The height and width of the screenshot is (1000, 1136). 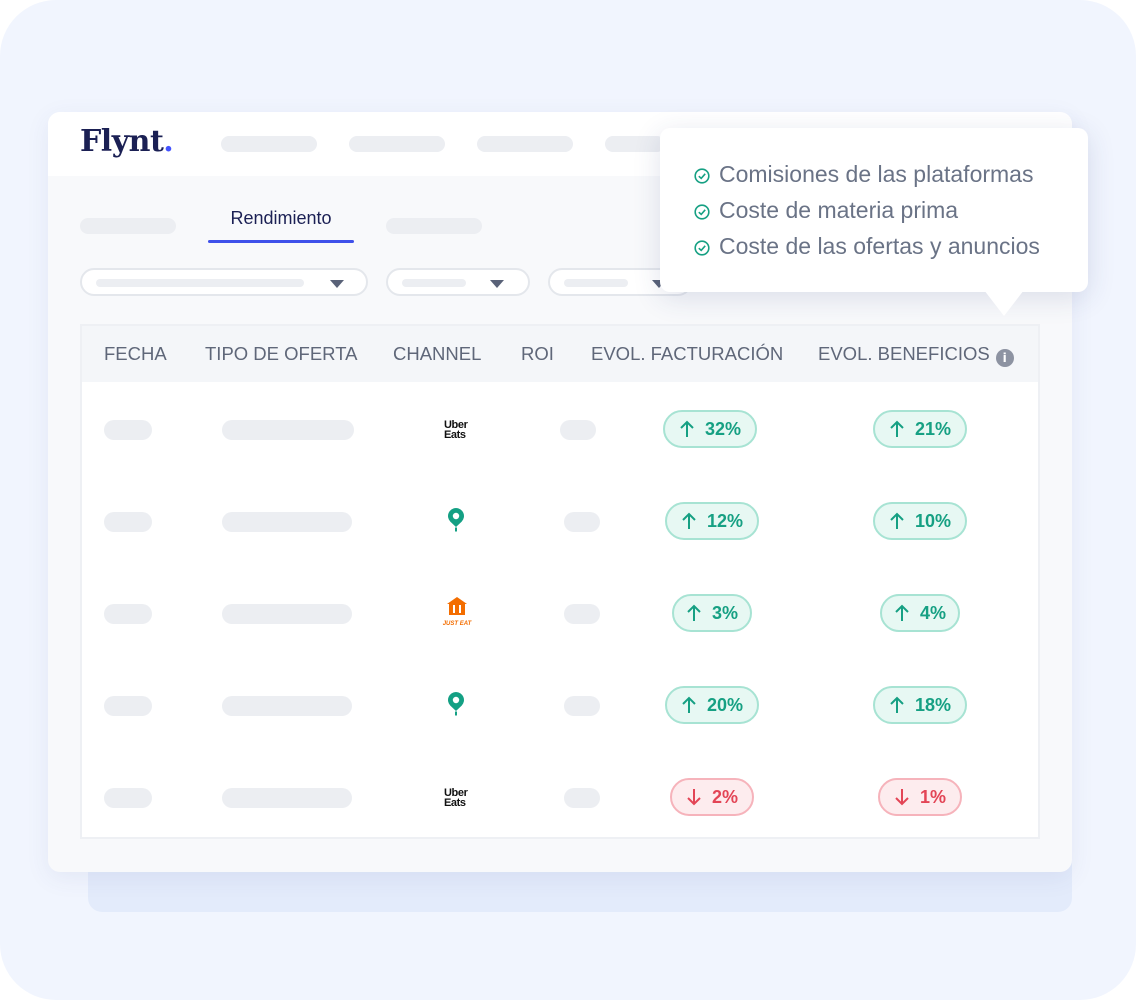 I want to click on facturacion-badge: 3%, so click(x=712, y=613).